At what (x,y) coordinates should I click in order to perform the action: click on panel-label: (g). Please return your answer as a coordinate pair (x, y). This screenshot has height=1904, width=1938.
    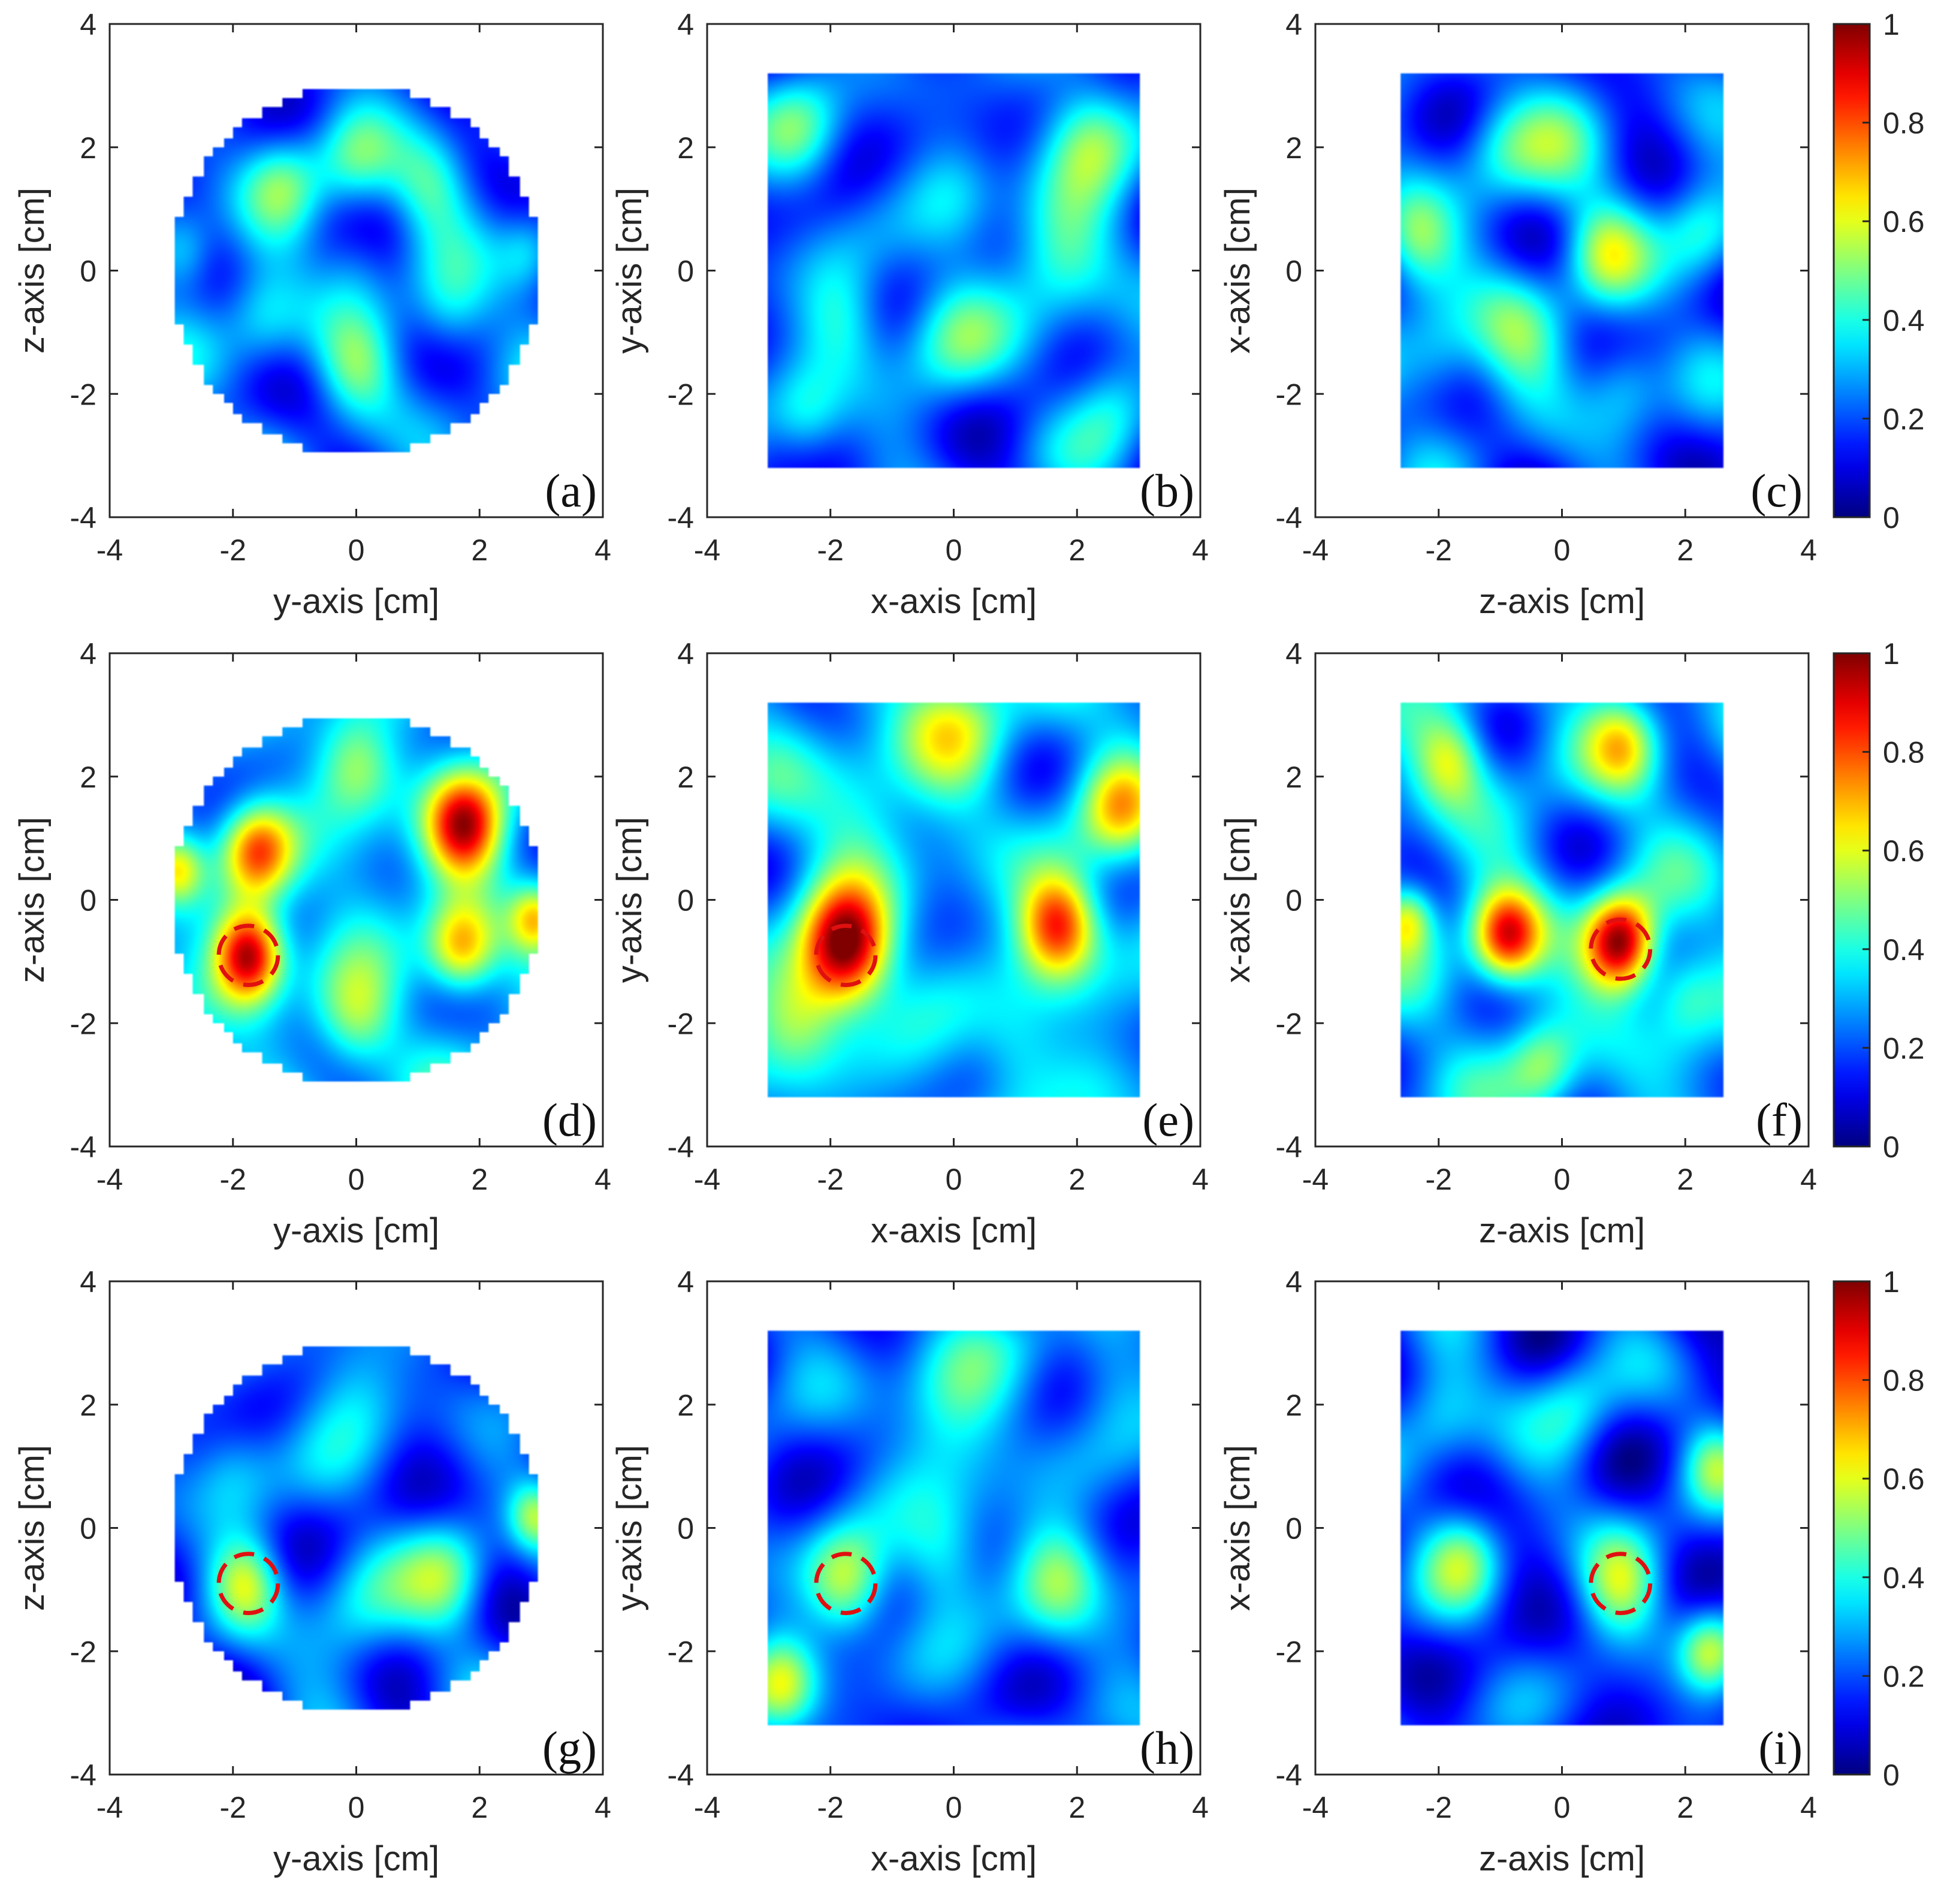
    Looking at the image, I should click on (569, 1748).